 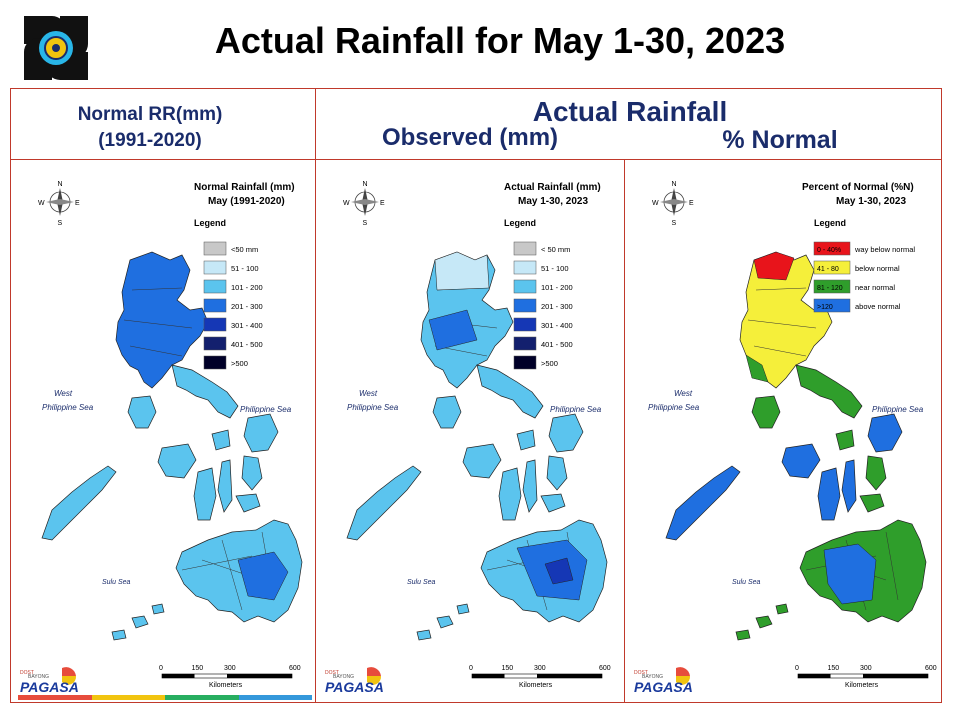 What do you see at coordinates (762, 622) in the screenshot?
I see `island-sulu-islands` at bounding box center [762, 622].